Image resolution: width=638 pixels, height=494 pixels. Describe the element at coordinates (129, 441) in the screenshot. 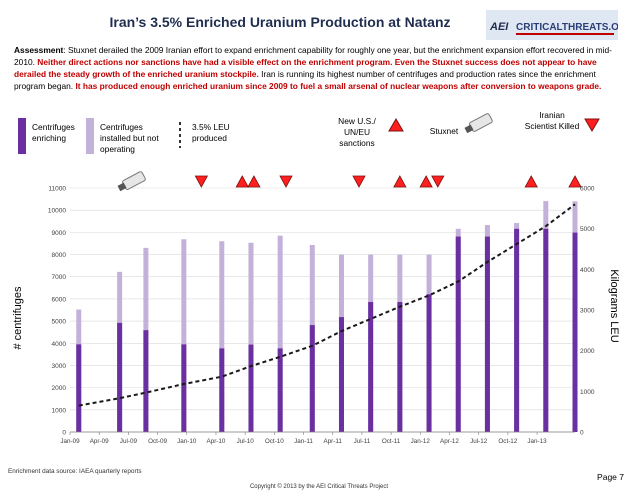

I see `x-tick-label: Jul-09` at that location.